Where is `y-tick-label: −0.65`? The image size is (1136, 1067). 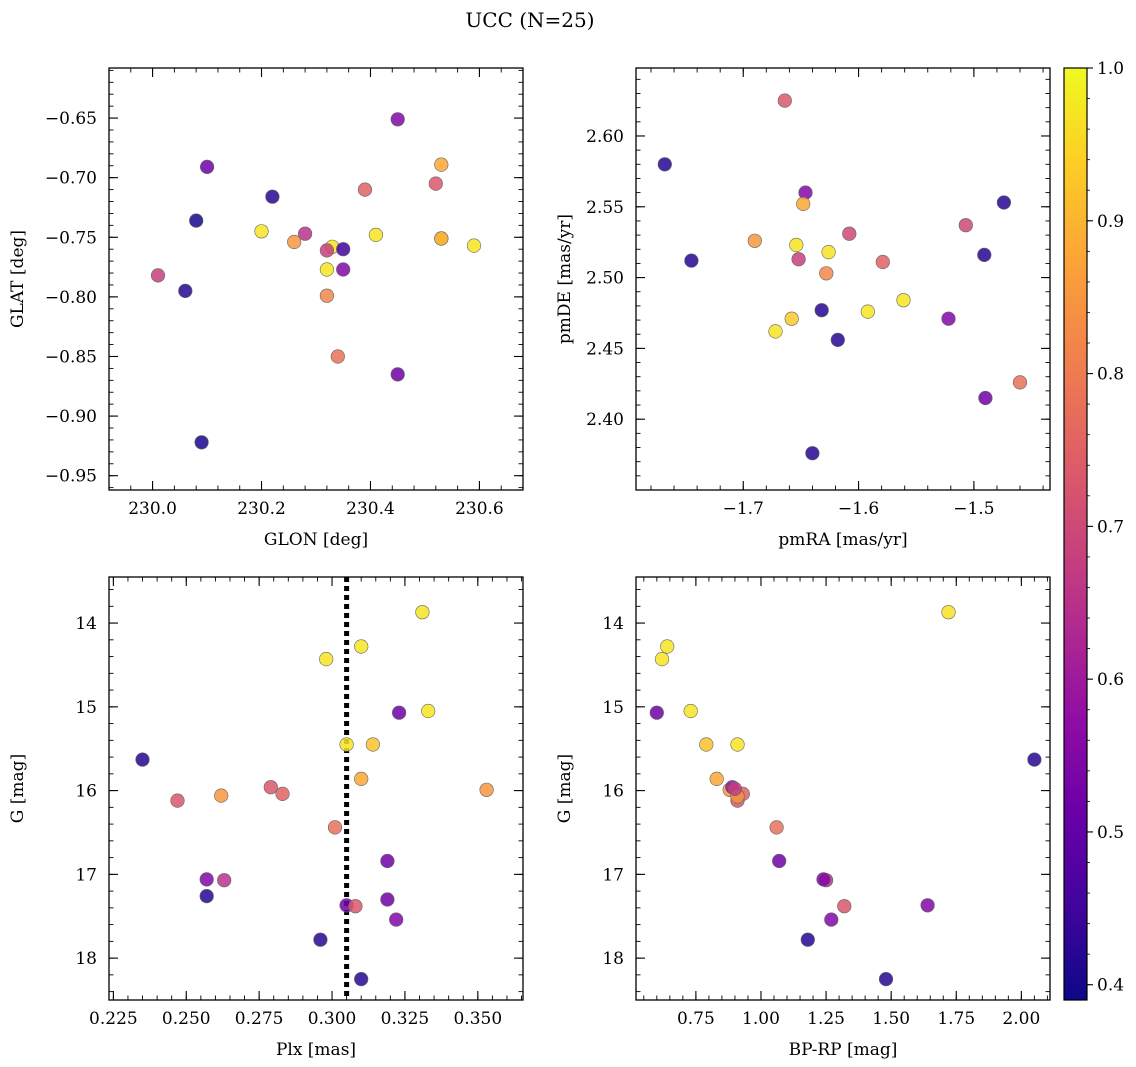
y-tick-label: −0.65 is located at coordinates (71, 119).